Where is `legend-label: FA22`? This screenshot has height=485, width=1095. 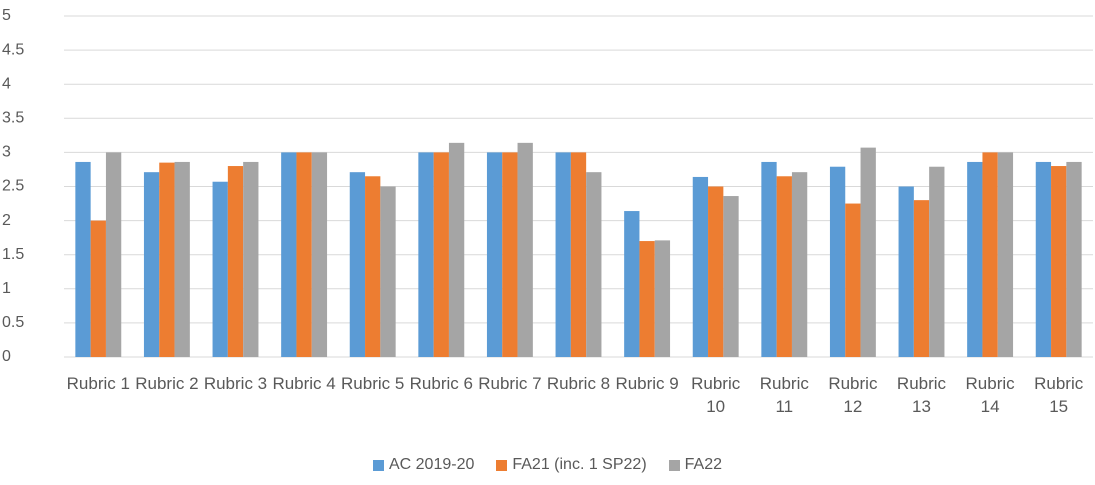
legend-label: FA22 is located at coordinates (703, 464).